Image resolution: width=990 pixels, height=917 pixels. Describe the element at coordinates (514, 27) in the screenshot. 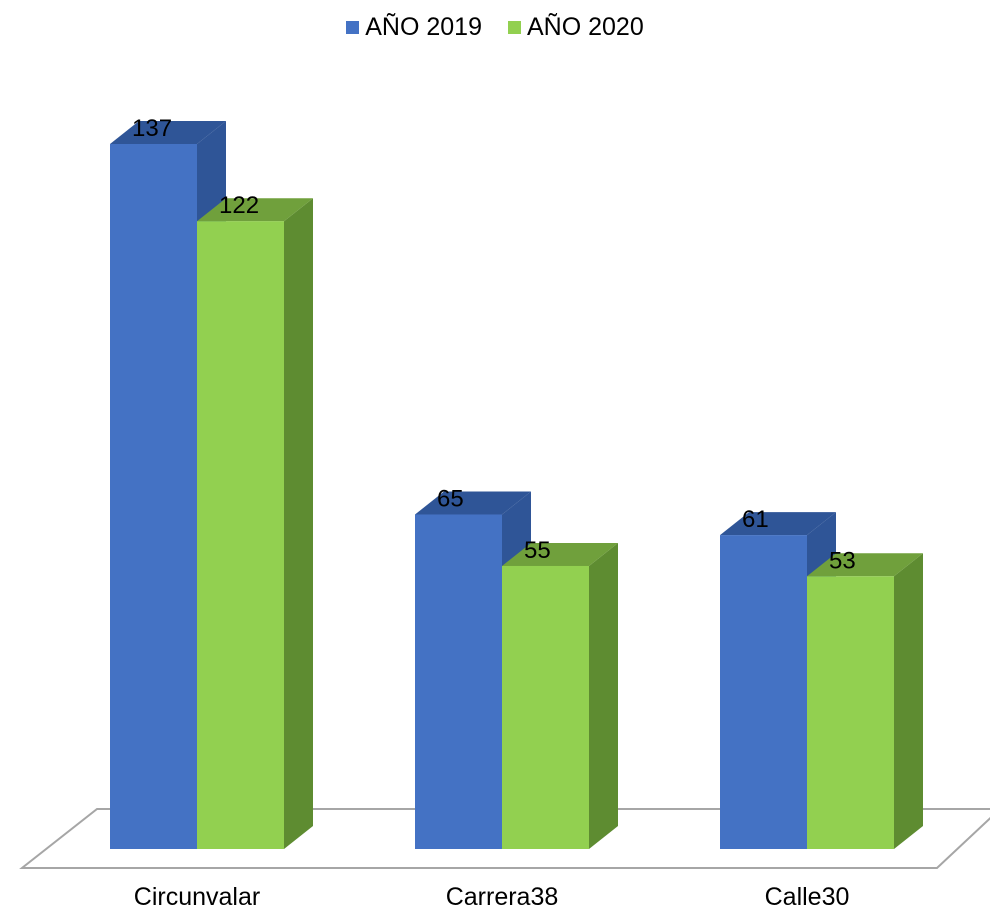

I see `legend-swatch-2020` at that location.